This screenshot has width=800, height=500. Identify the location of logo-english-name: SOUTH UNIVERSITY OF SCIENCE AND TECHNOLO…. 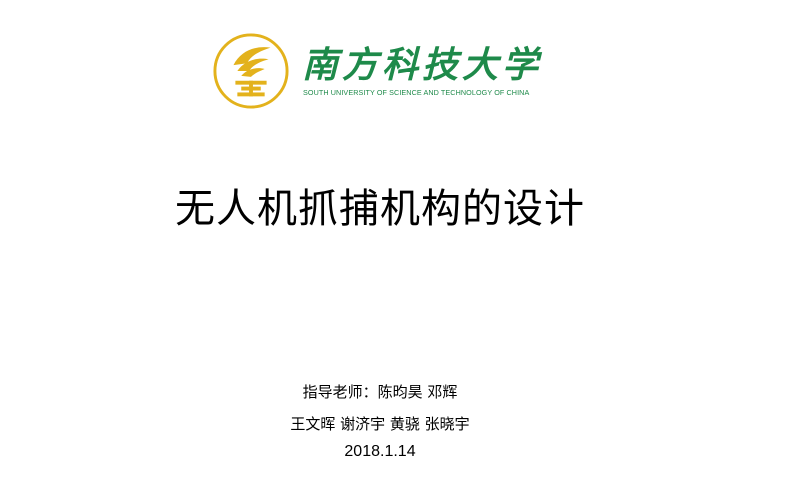
(416, 92).